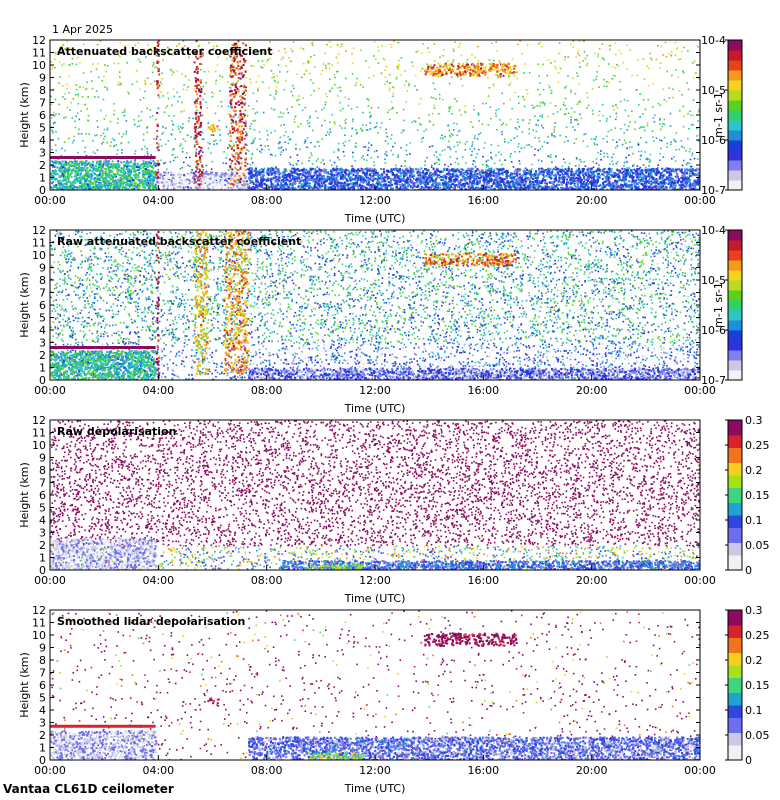 The height and width of the screenshot is (800, 780). I want to click on colorbar-tick-label: 0.05, so click(757, 545).